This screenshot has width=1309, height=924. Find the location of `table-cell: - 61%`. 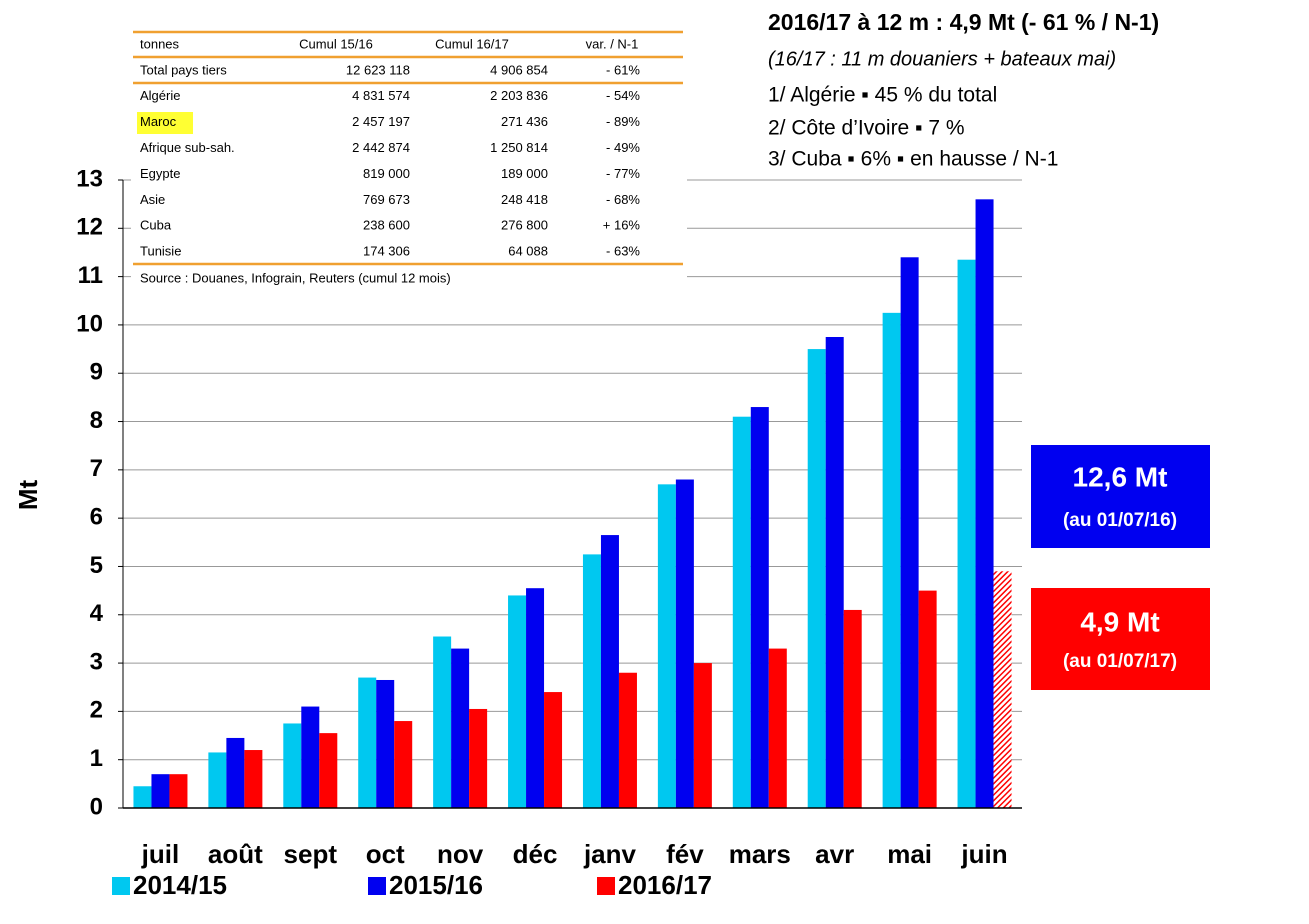

table-cell: - 61% is located at coordinates (623, 69).